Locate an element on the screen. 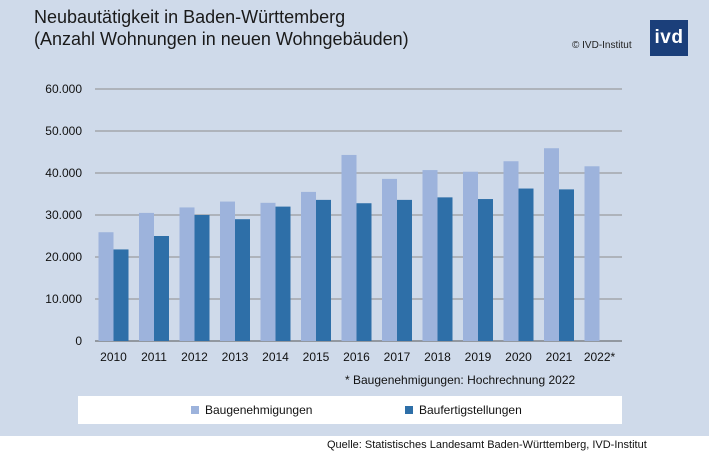 The height and width of the screenshot is (454, 709). x-tick-label: 2014 is located at coordinates (275, 357).